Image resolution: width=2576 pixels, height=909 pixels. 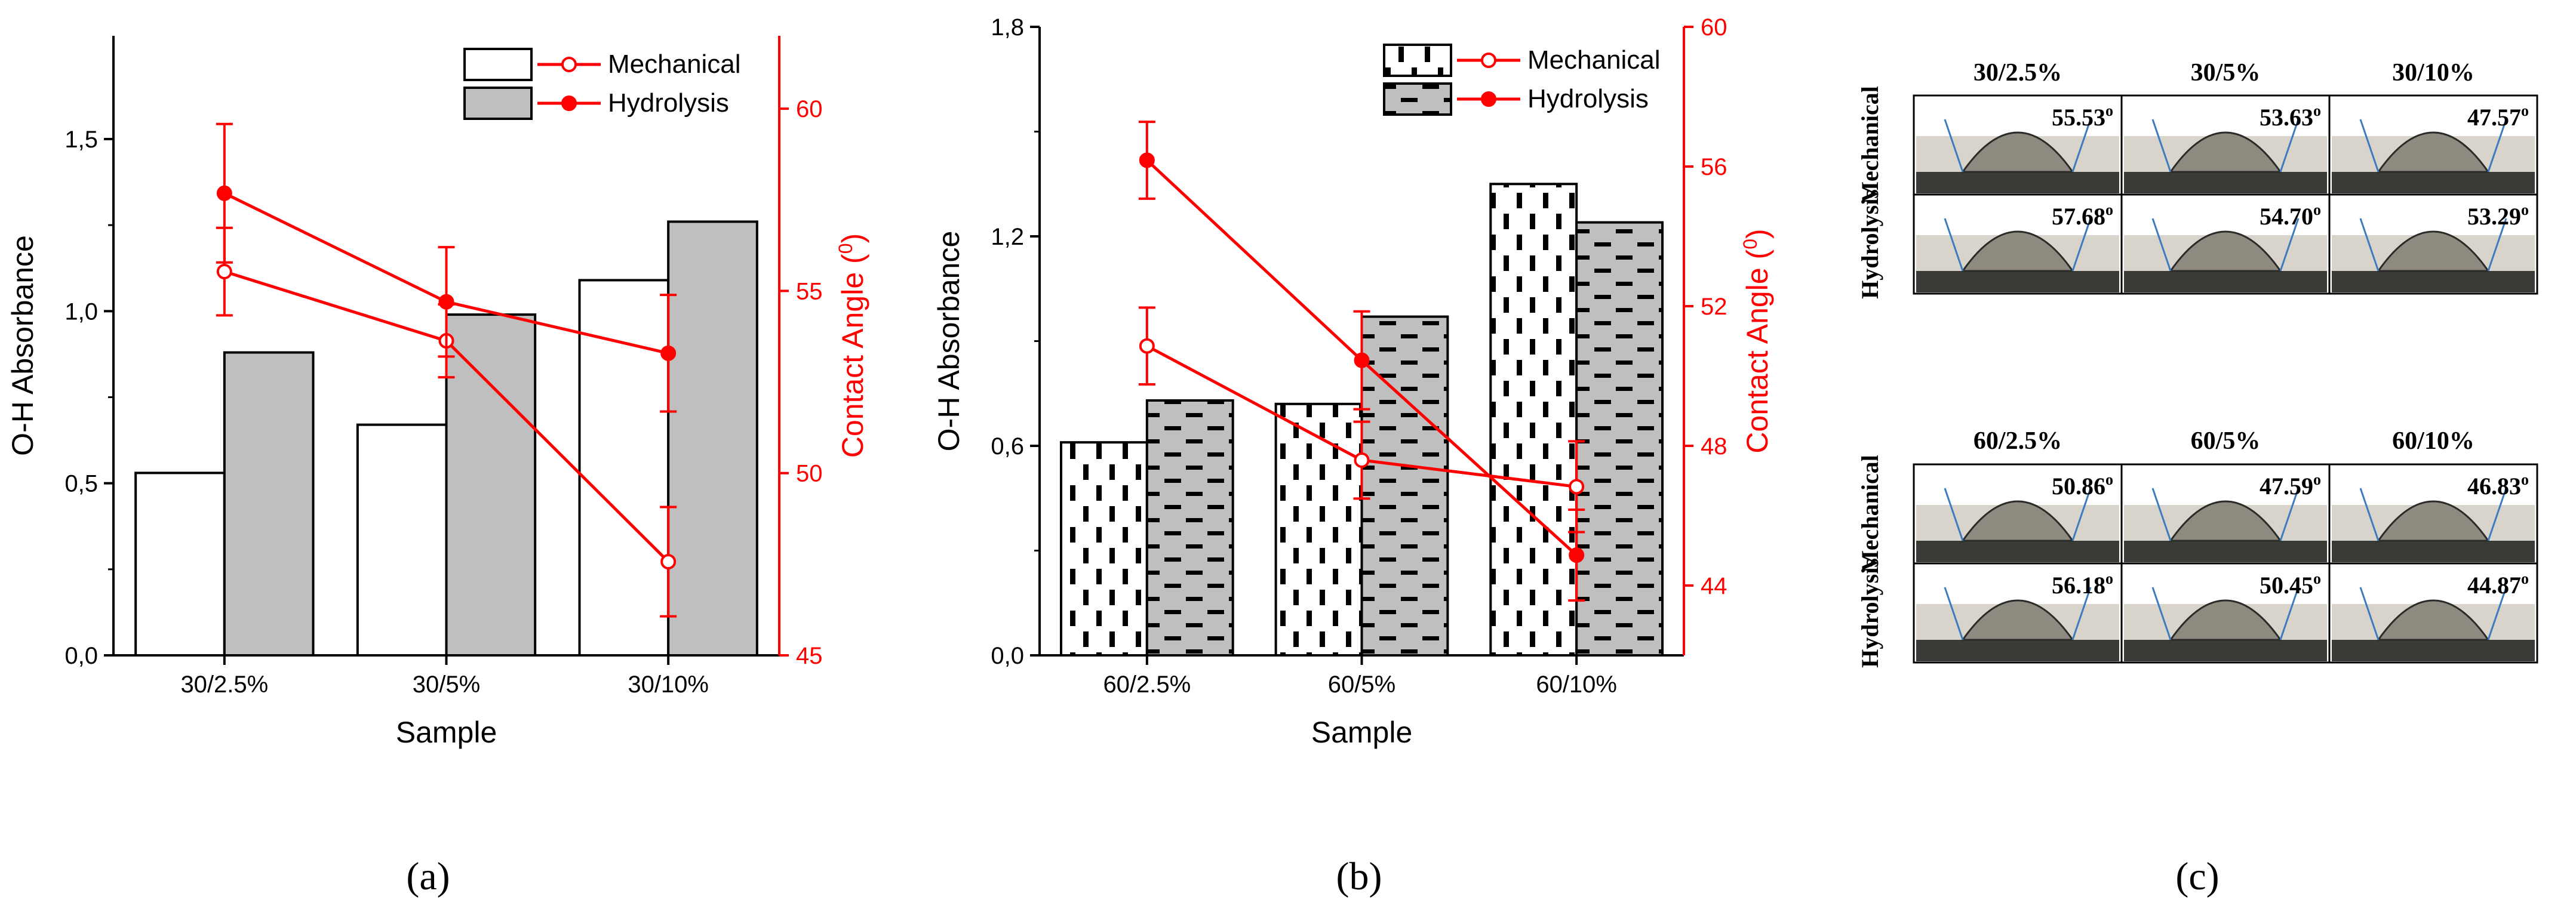 What do you see at coordinates (2226, 73) in the screenshot?
I see `droplet-column-title: 30/5%` at bounding box center [2226, 73].